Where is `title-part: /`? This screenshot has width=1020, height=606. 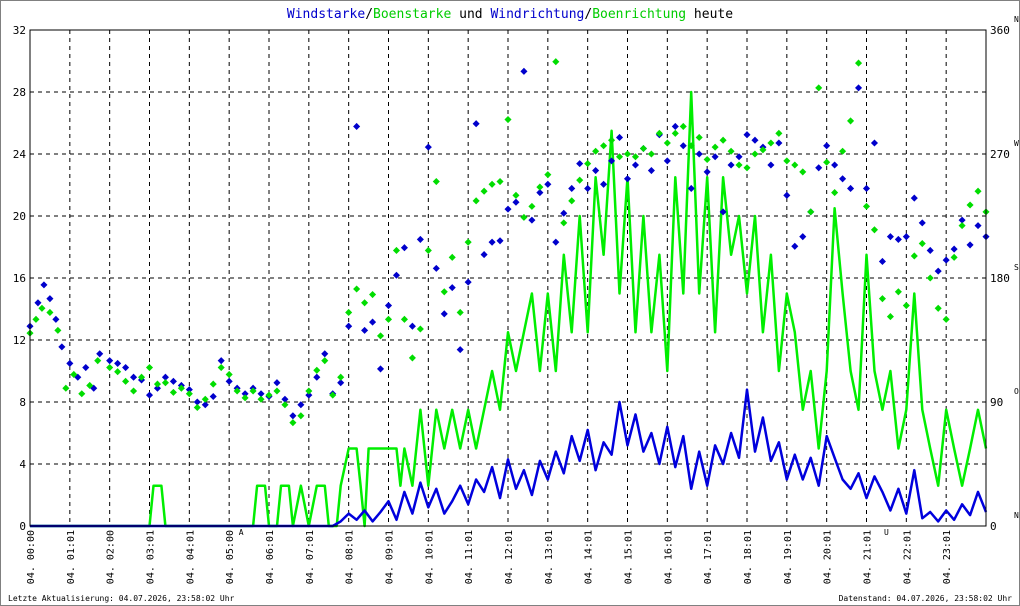 title-part: / is located at coordinates (588, 14).